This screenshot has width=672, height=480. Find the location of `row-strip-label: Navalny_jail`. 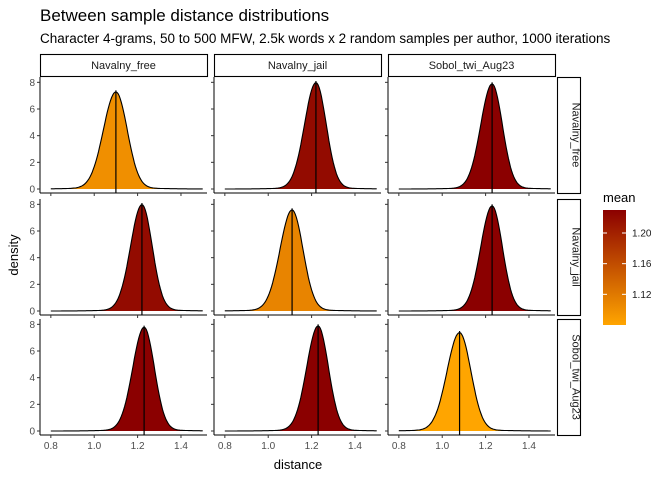

row-strip-label: Navalny_jail is located at coordinates (576, 256).